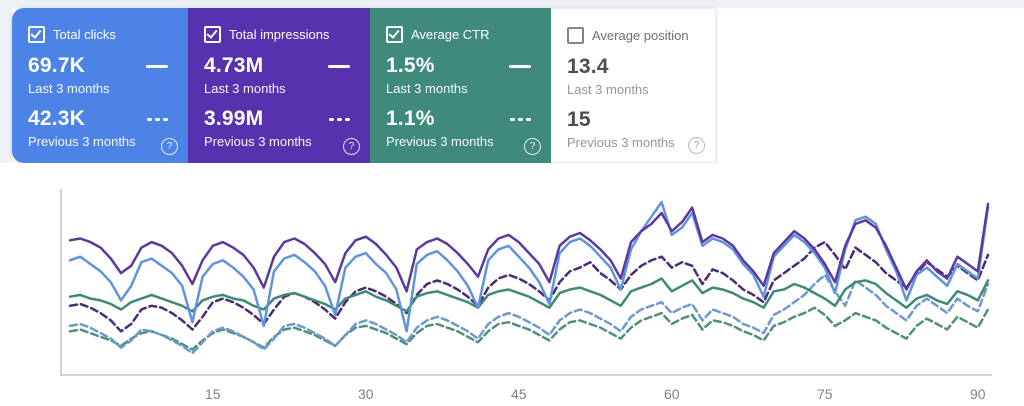 The height and width of the screenshot is (406, 1024). What do you see at coordinates (519, 394) in the screenshot?
I see `x-axis-tick-label: 45` at bounding box center [519, 394].